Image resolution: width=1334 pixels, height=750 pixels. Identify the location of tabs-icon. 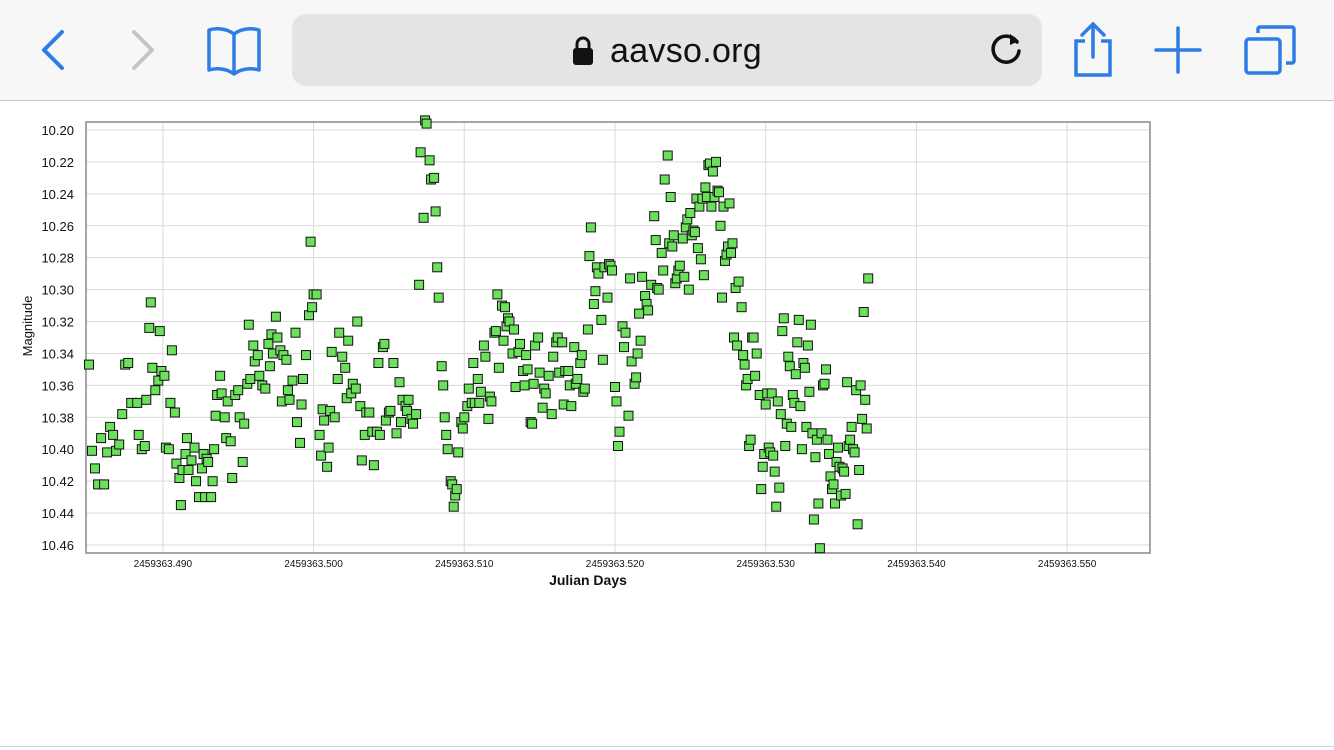
(1270, 50).